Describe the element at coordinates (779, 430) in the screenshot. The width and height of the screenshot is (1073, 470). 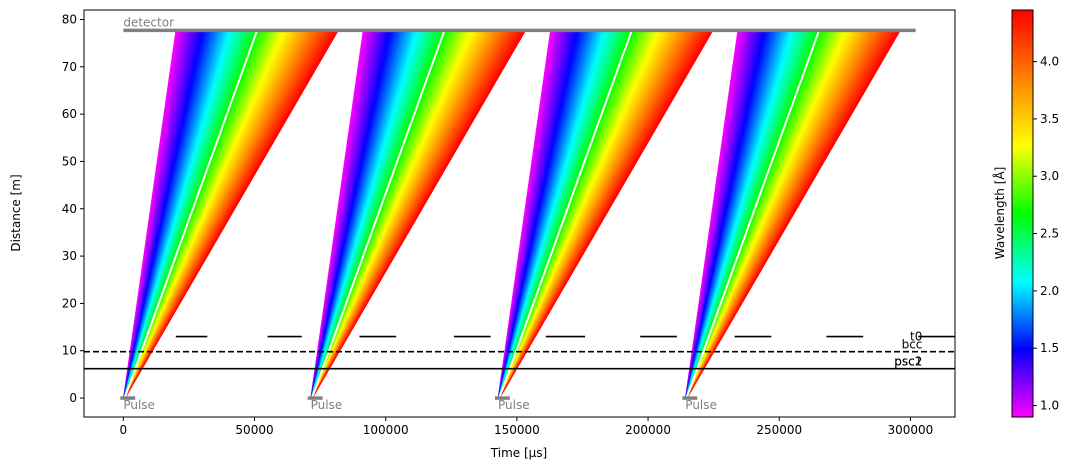
I see `x-tick-label: 250000` at that location.